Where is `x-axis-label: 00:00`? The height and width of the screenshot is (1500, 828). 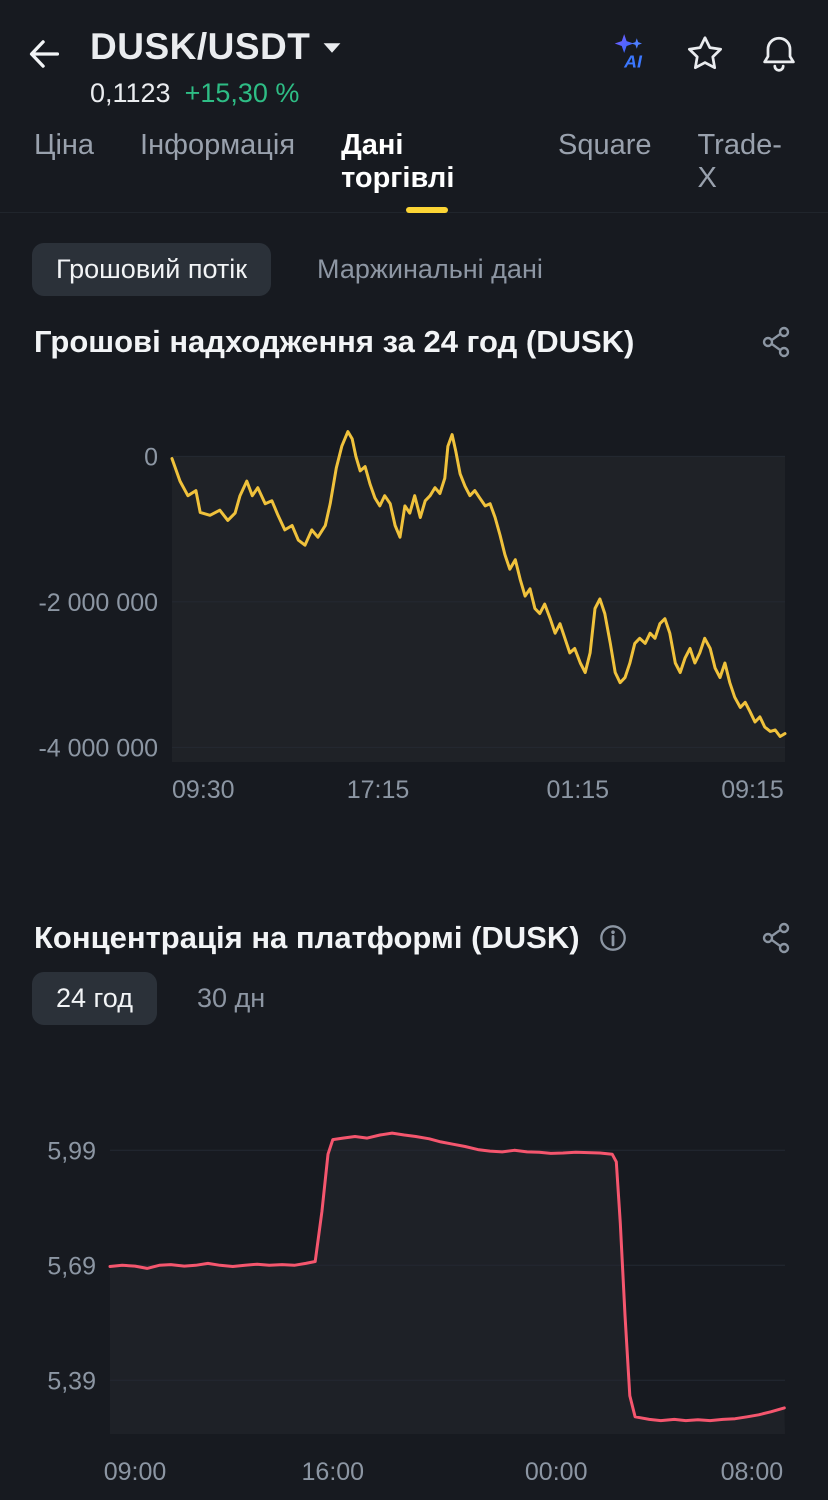 x-axis-label: 00:00 is located at coordinates (556, 1472).